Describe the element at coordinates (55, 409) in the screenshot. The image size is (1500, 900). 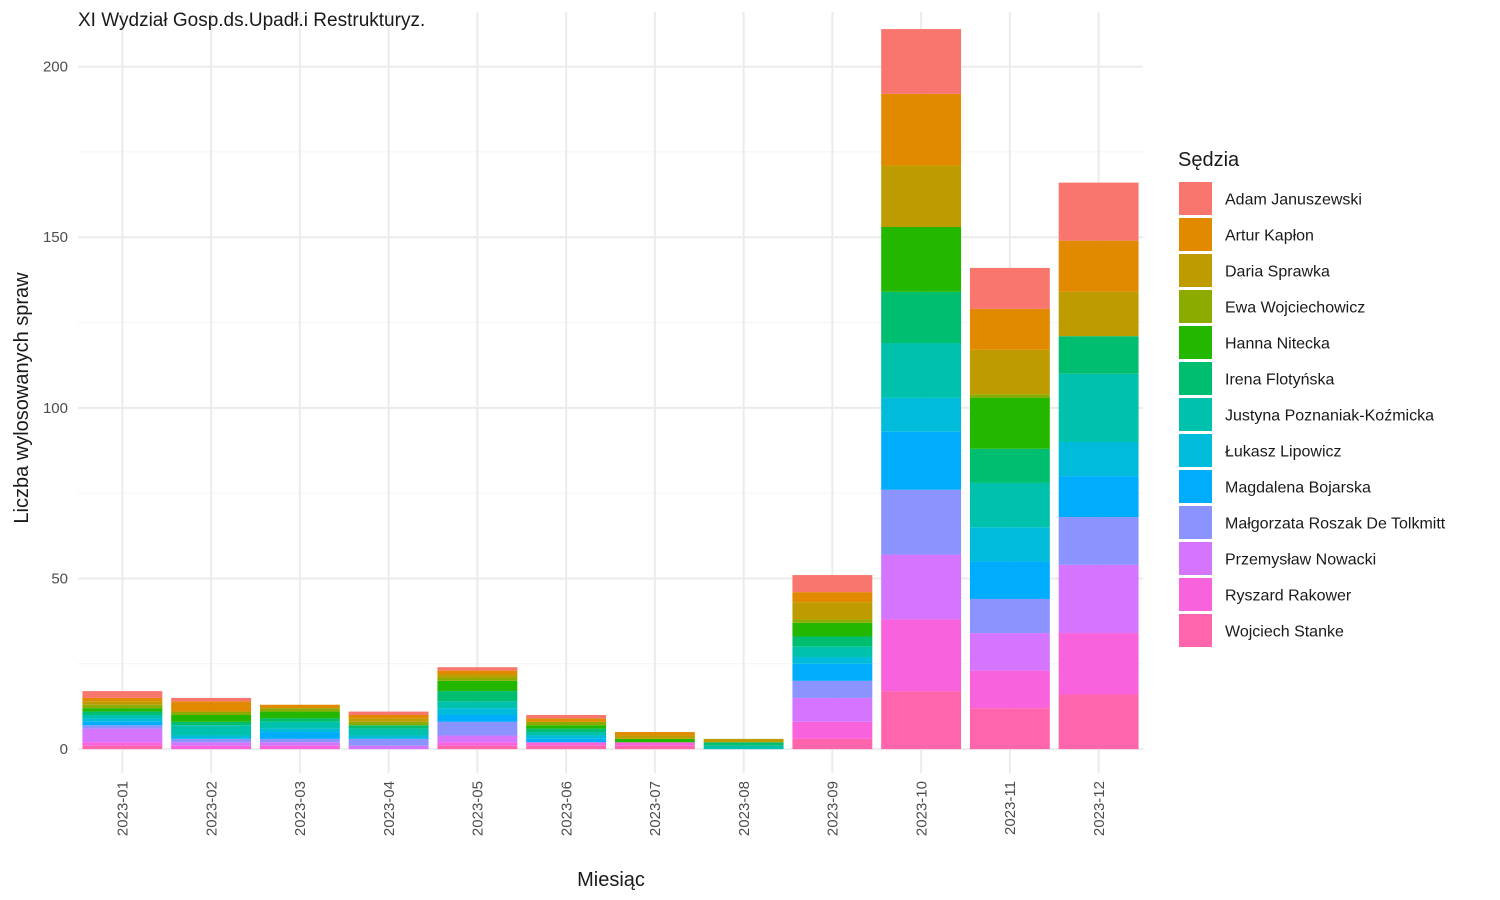
I see `y-axis-ticks: 0 50 100 150 200` at that location.